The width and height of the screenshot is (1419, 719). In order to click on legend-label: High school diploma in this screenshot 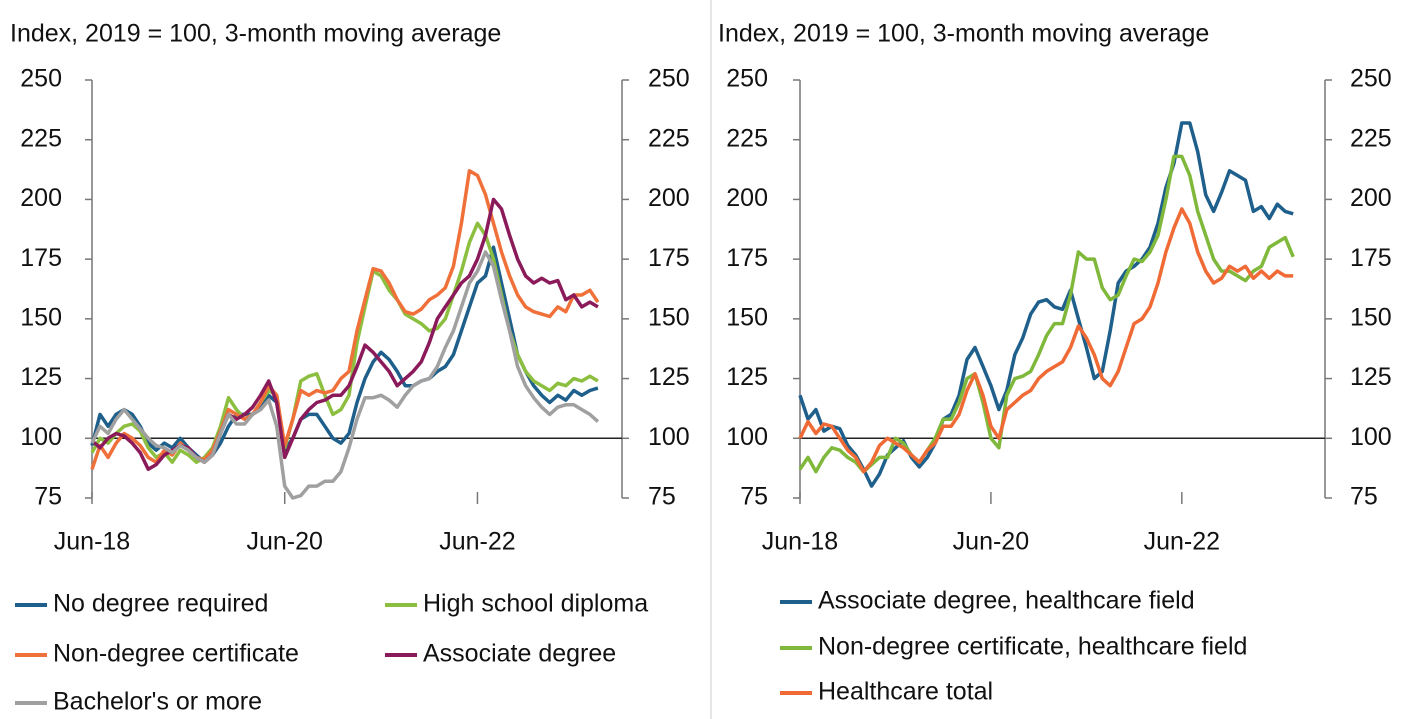, I will do `click(535, 604)`.